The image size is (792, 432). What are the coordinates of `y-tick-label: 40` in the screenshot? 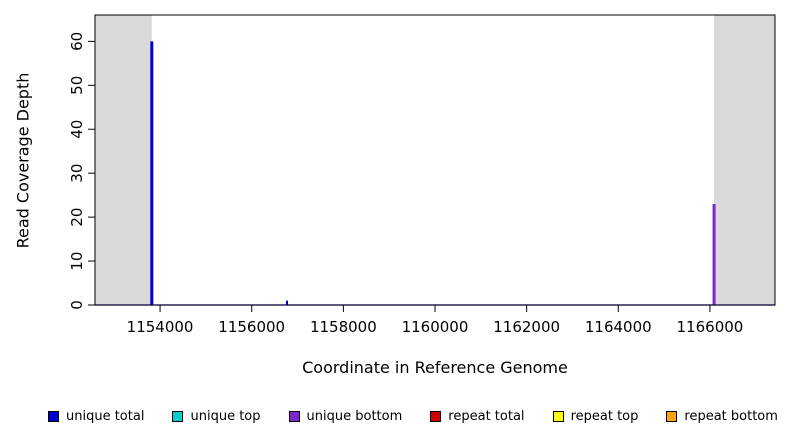 It's located at (77, 129).